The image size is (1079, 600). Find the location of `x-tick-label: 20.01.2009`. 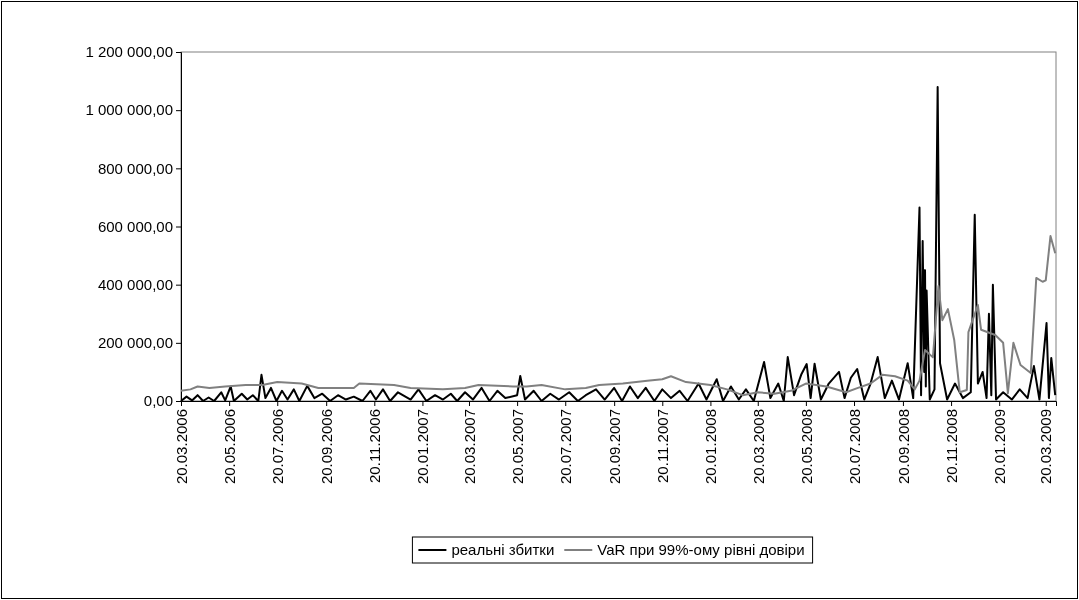

x-tick-label: 20.01.2009 is located at coordinates (999, 447).